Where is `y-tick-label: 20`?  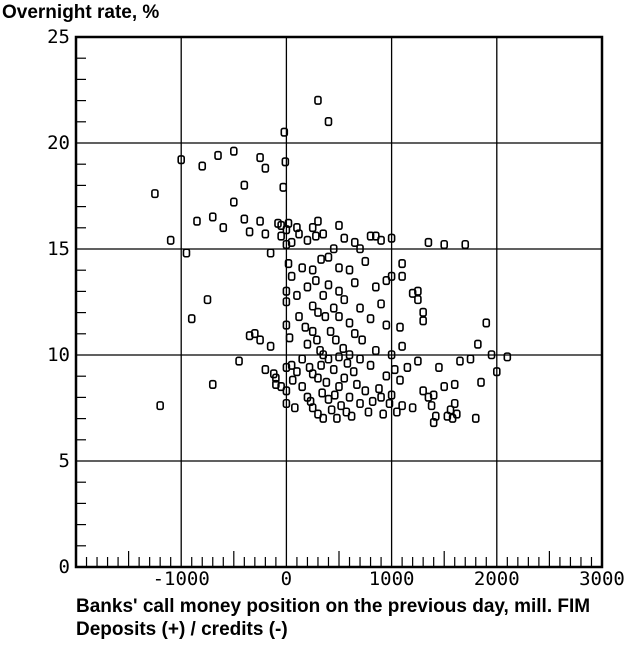
y-tick-label: 20 is located at coordinates (58, 143).